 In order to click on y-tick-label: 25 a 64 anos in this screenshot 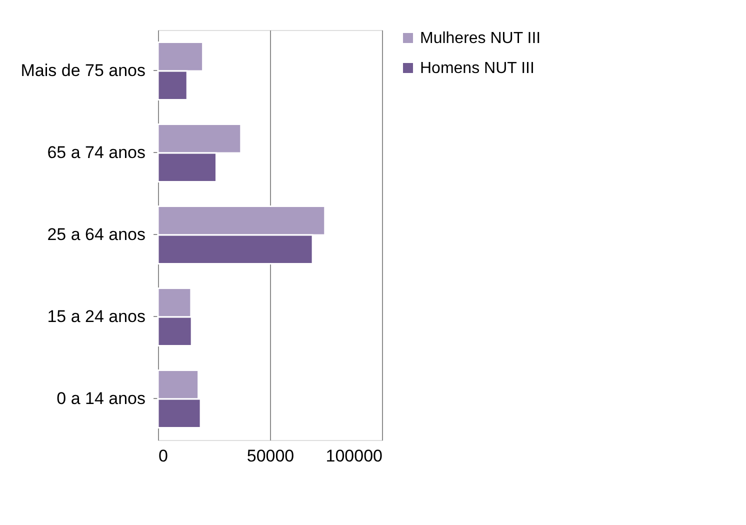, I will do `click(96, 234)`.